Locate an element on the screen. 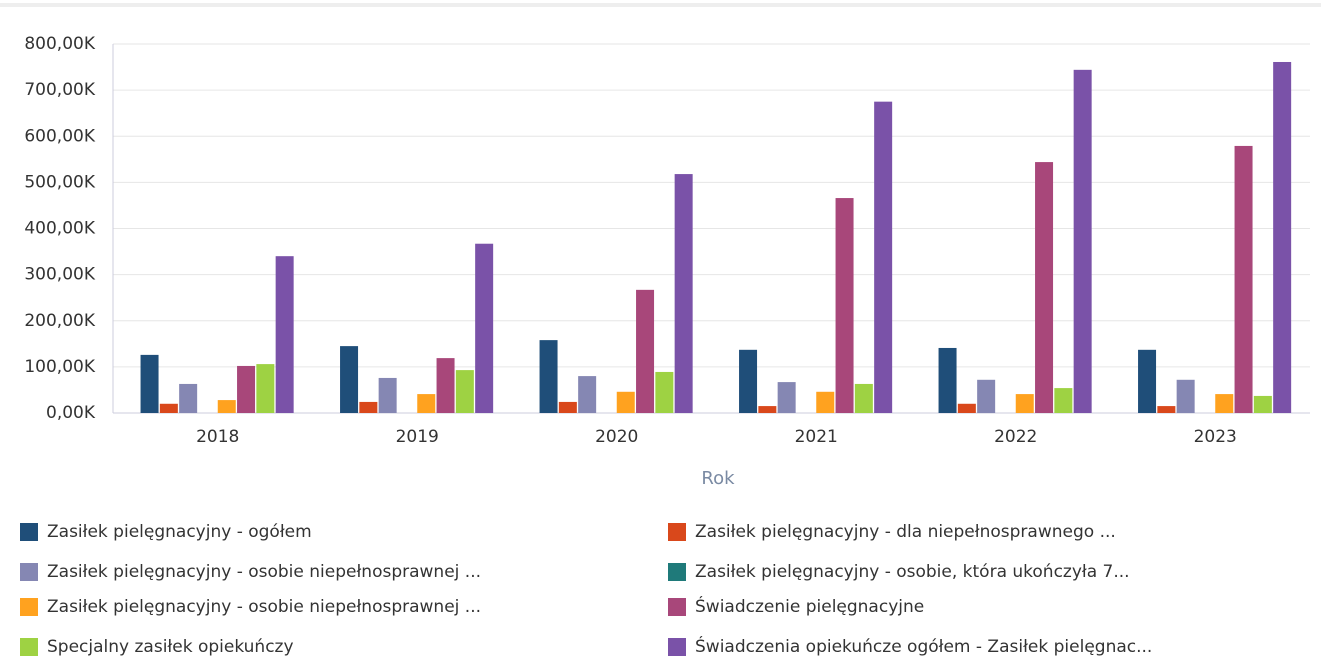  y-tick-label: 200,00K is located at coordinates (59, 321).